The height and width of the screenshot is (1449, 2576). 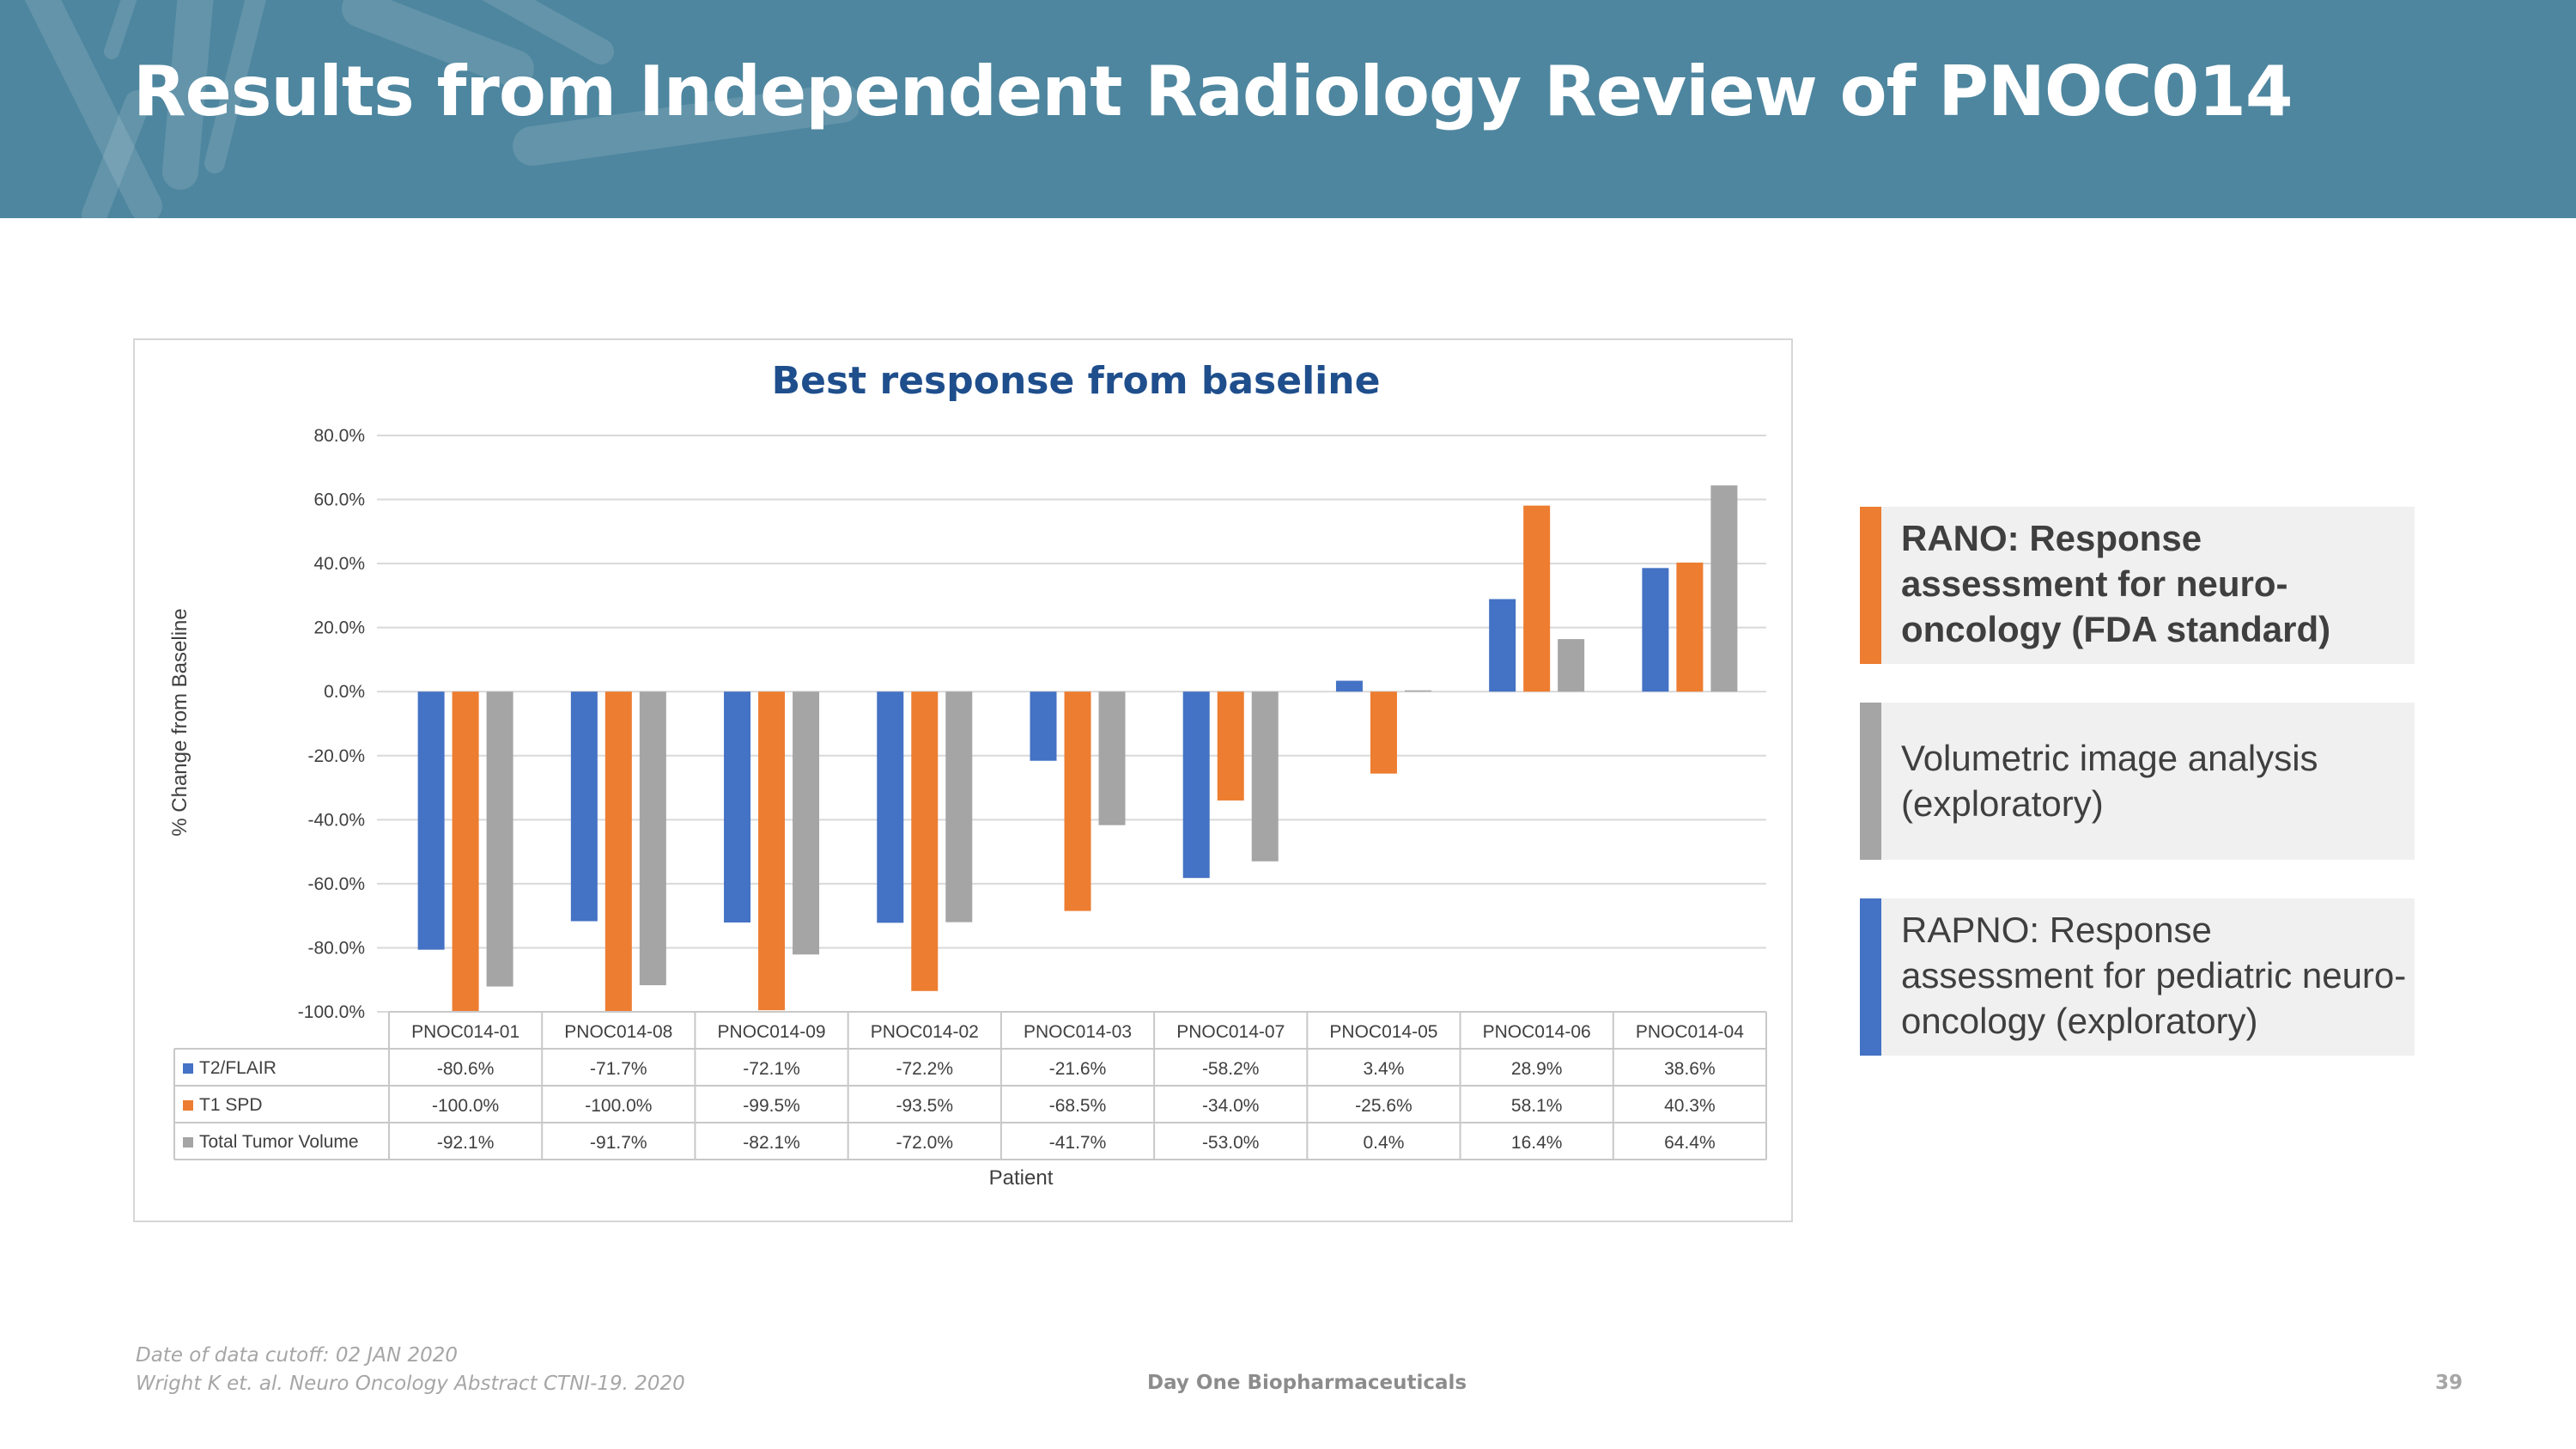 I want to click on data-label: 16.4%, so click(x=1537, y=1143).